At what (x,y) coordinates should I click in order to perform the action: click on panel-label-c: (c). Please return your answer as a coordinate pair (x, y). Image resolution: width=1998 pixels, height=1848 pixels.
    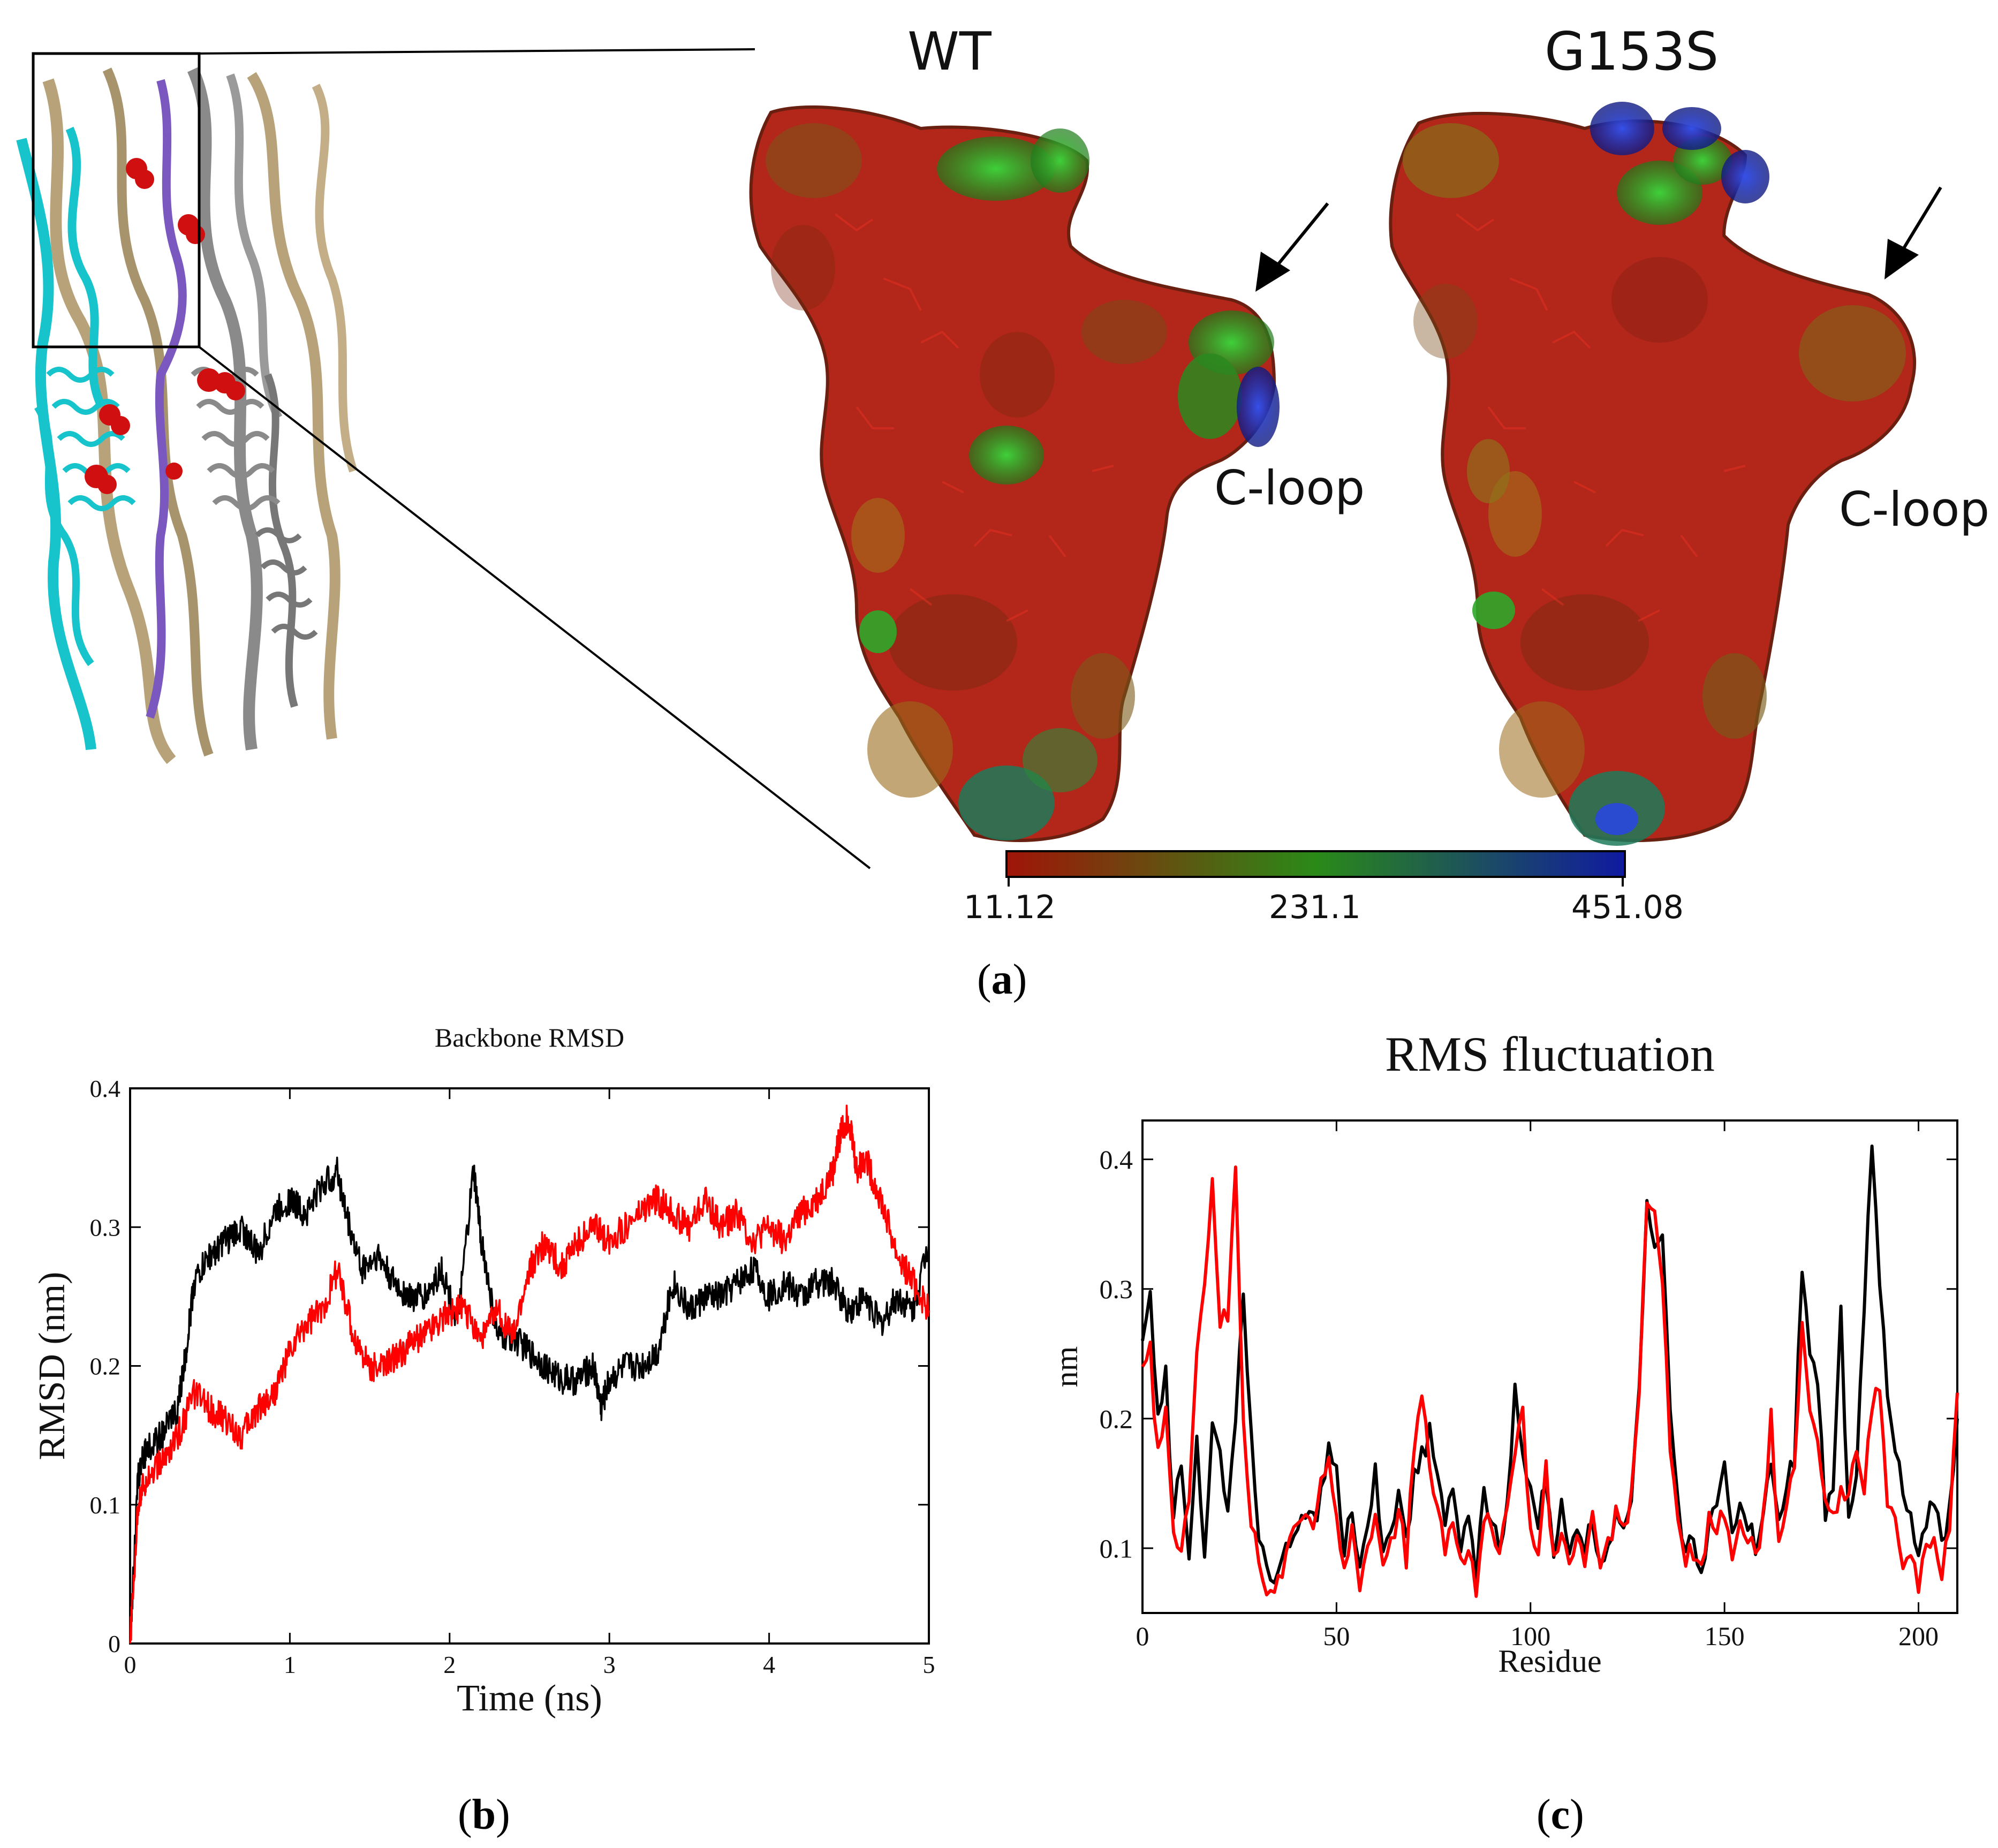
    Looking at the image, I should click on (1560, 1814).